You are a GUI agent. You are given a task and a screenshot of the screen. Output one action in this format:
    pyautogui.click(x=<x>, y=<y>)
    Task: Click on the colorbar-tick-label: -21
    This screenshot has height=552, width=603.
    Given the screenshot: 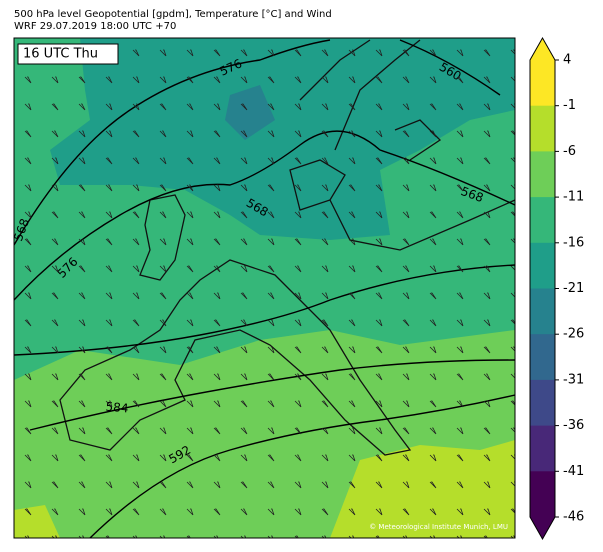 What is the action you would take?
    pyautogui.click(x=573, y=288)
    